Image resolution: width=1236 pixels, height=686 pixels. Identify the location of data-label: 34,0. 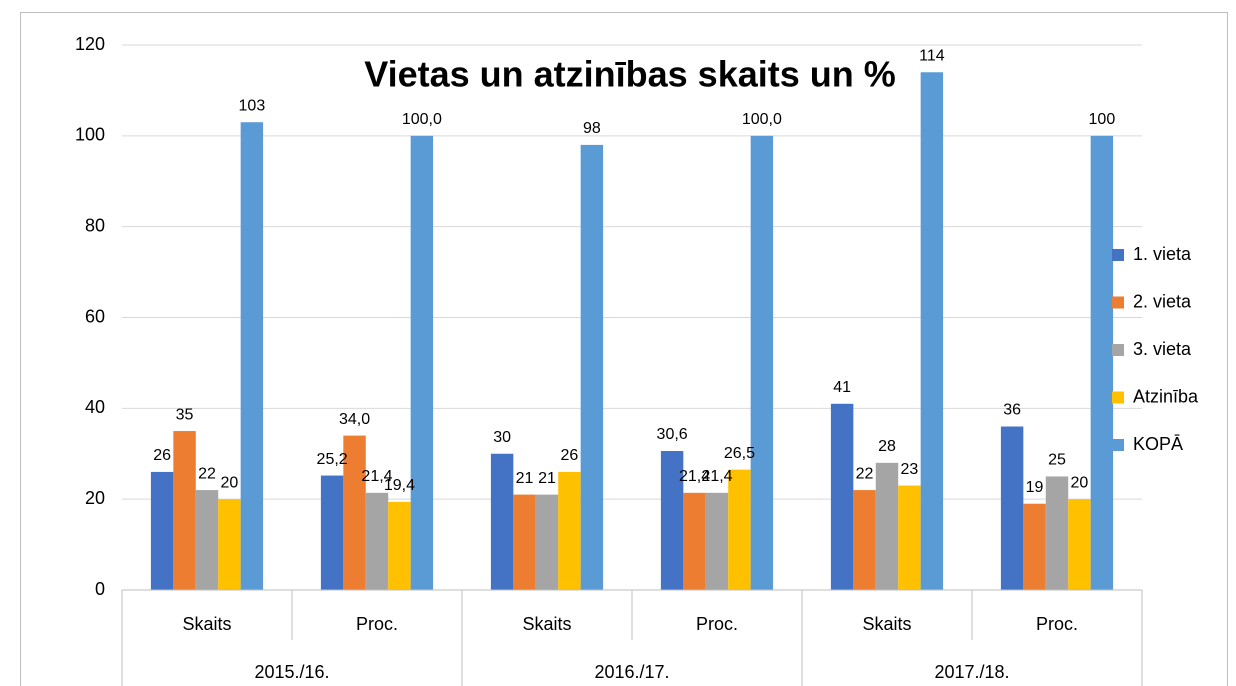
(354, 419).